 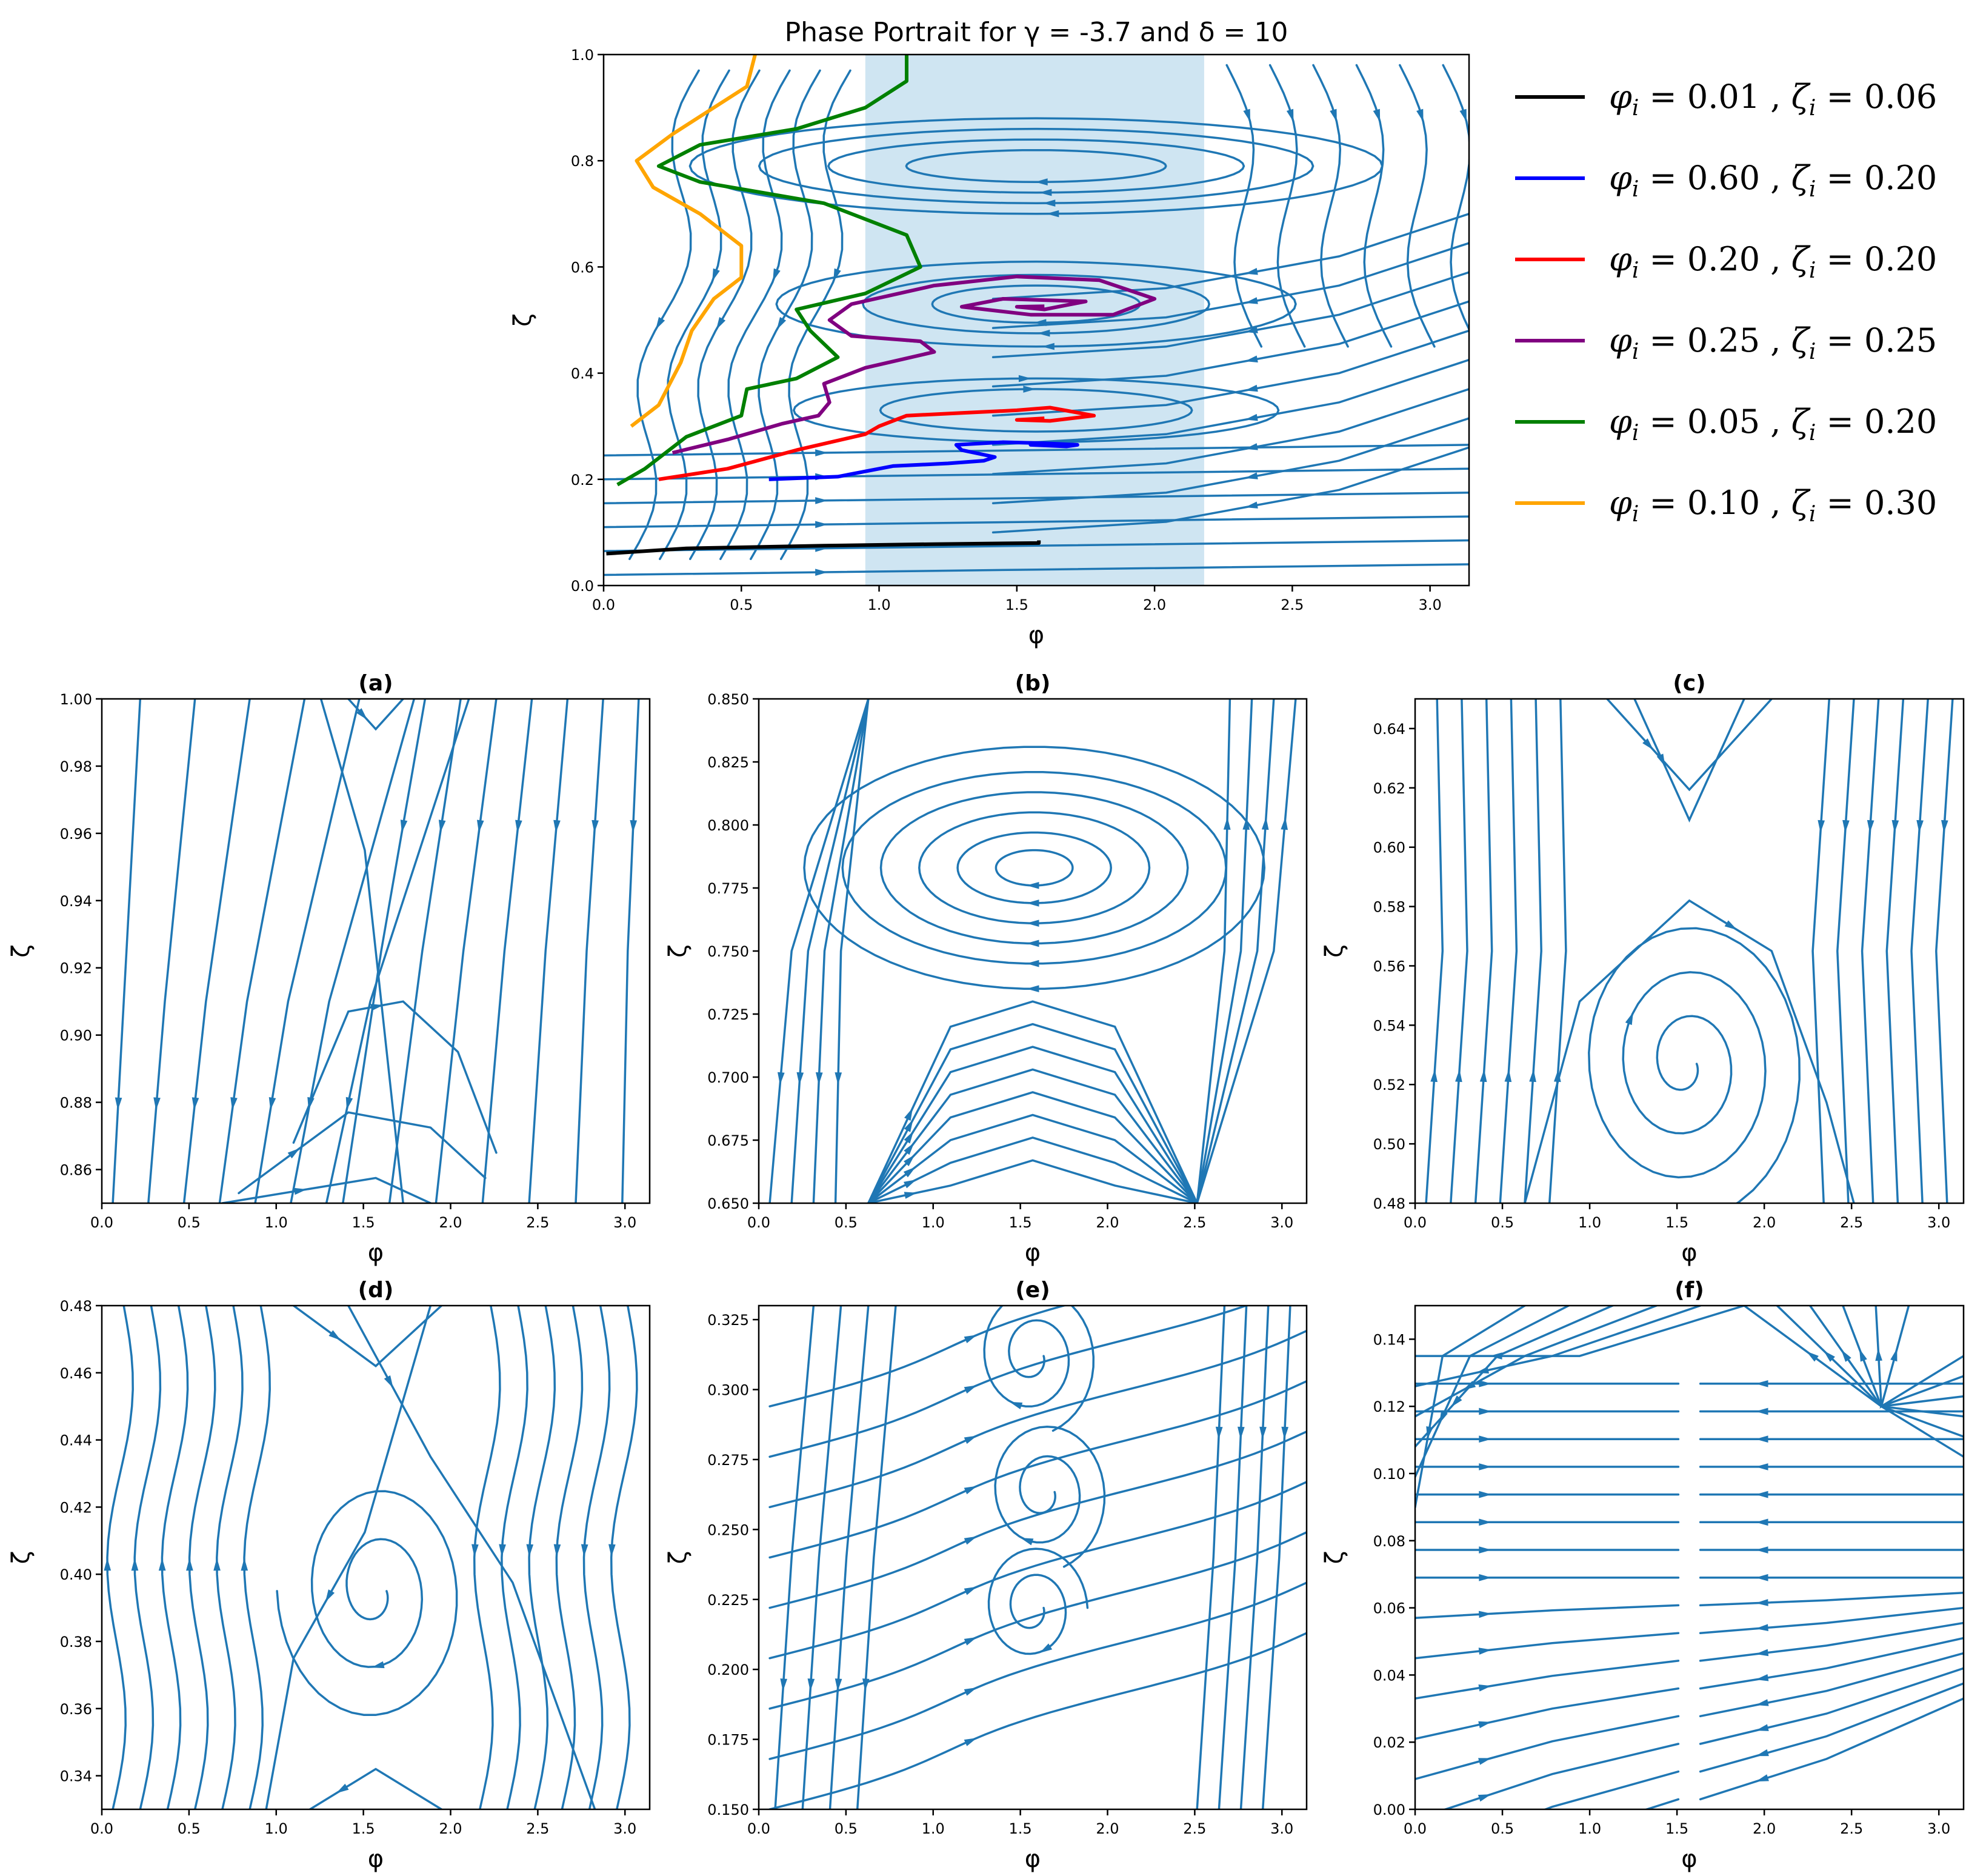 I want to click on plot-frame, so click(x=1690, y=1557).